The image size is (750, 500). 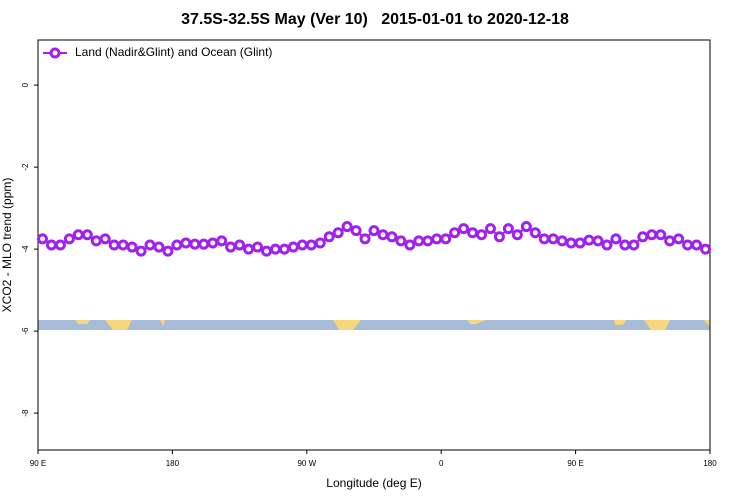 I want to click on ocean-band, so click(x=374, y=325).